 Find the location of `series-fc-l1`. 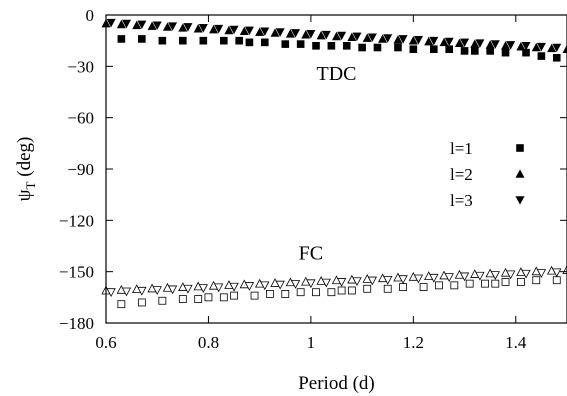

series-fc-l1 is located at coordinates (339, 292).